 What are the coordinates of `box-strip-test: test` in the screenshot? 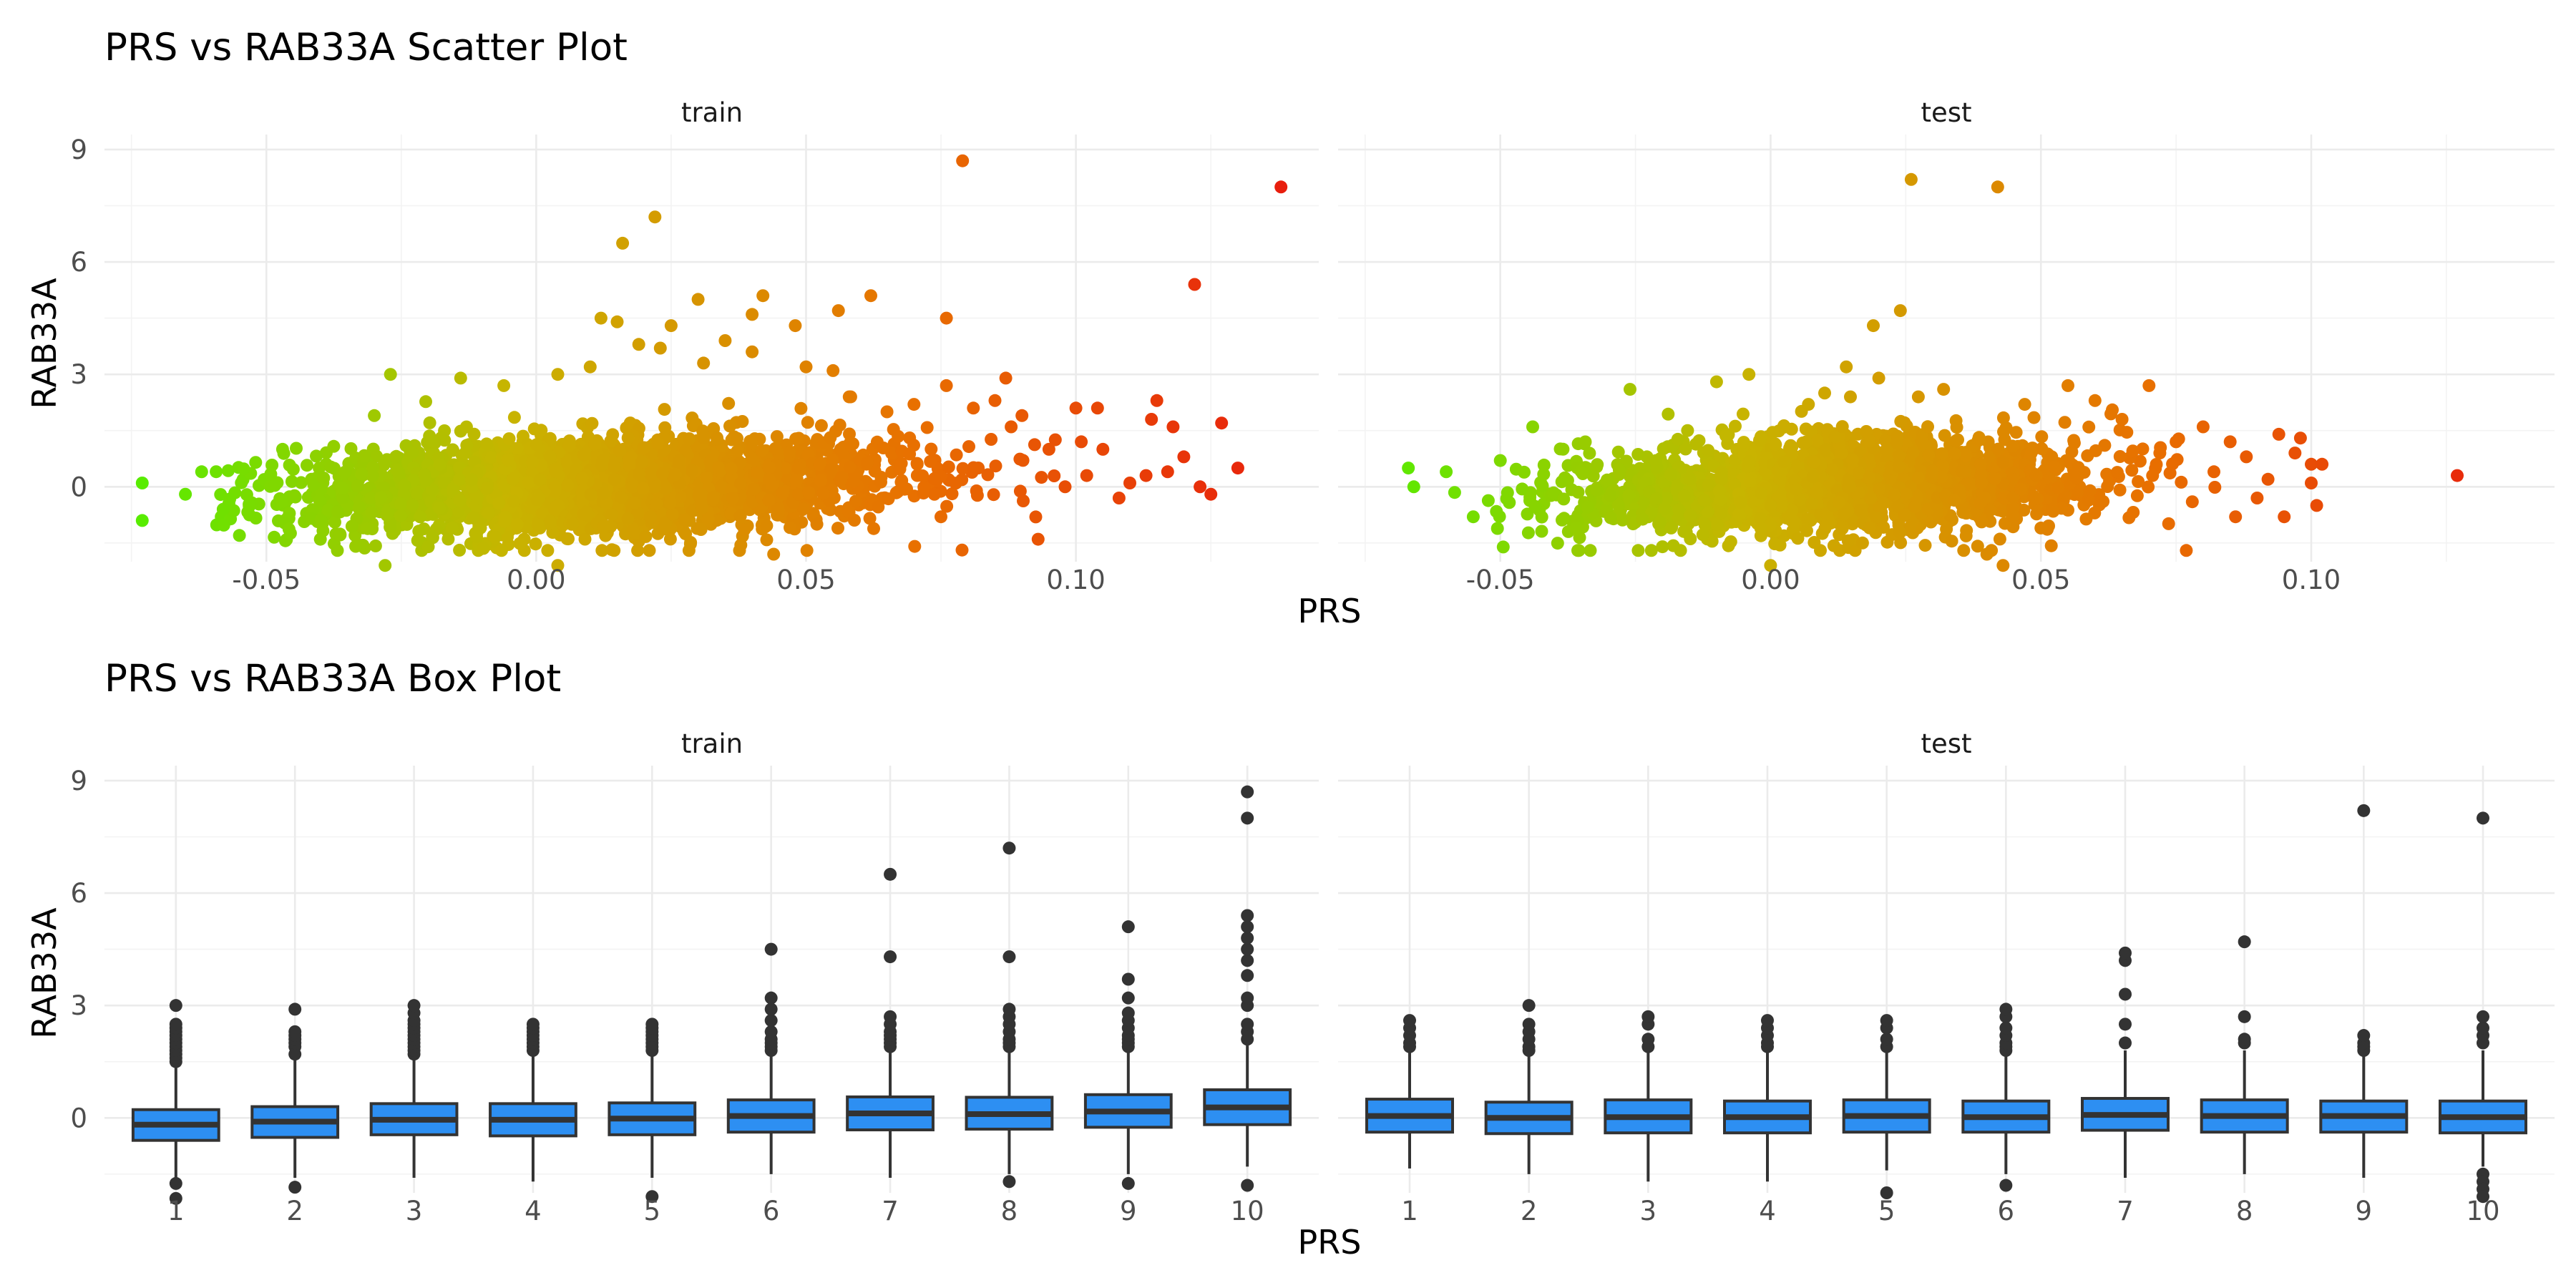 It's located at (1946, 743).